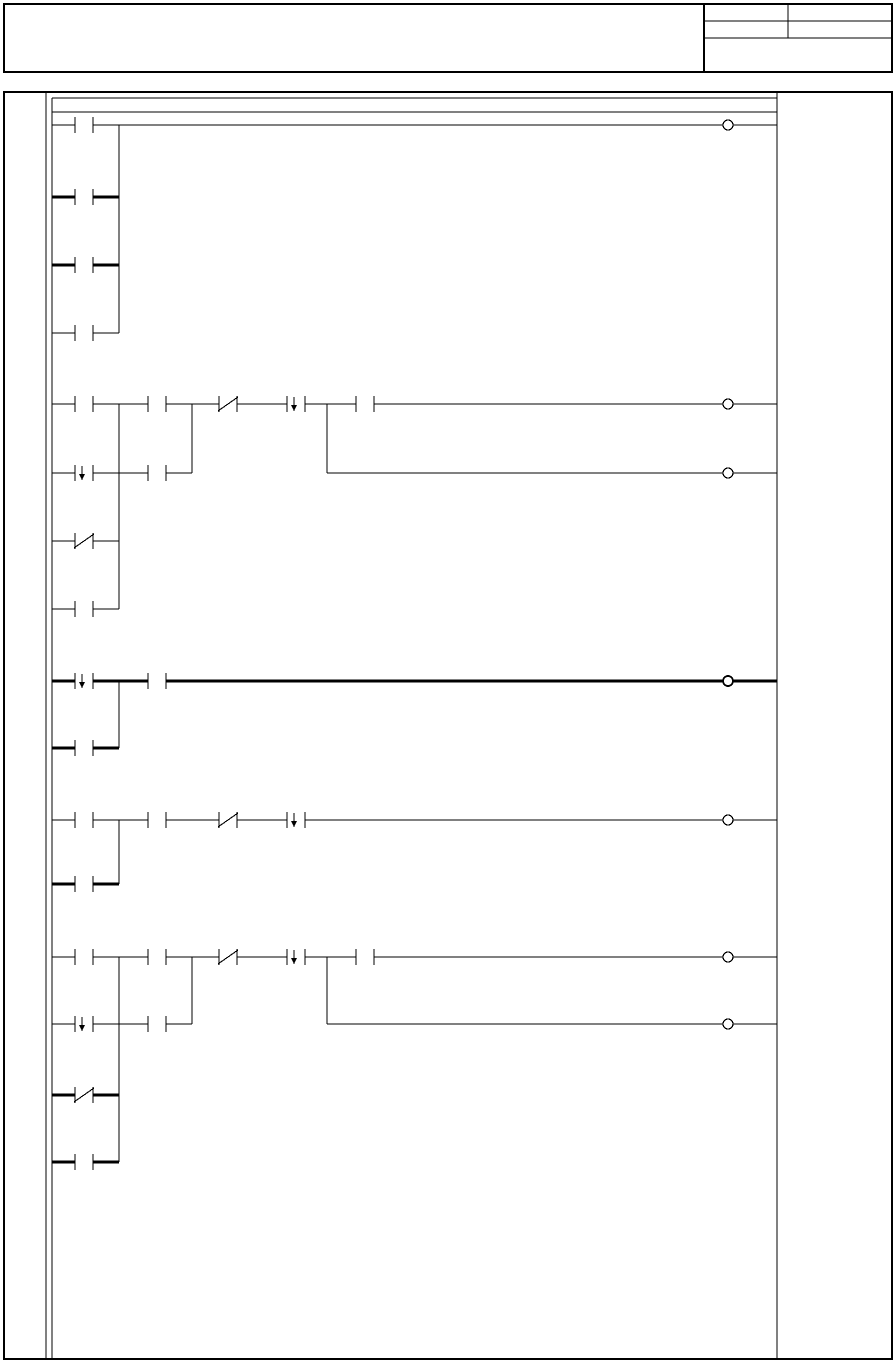  Describe the element at coordinates (746, 29) in the screenshot. I see `title-cell-r2c1` at that location.